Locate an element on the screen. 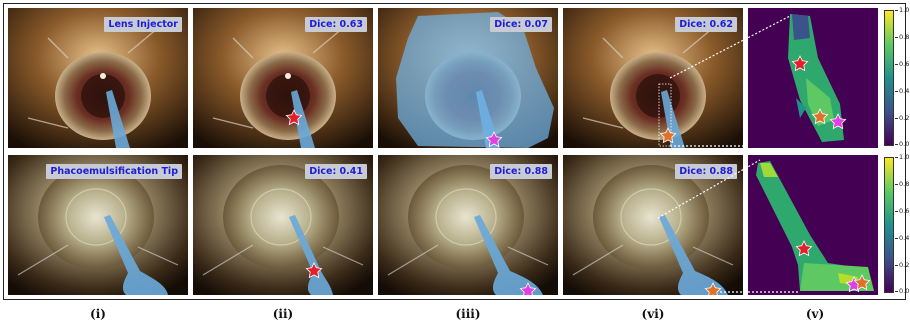  row1-tick: 1.0 is located at coordinates (902, 10).